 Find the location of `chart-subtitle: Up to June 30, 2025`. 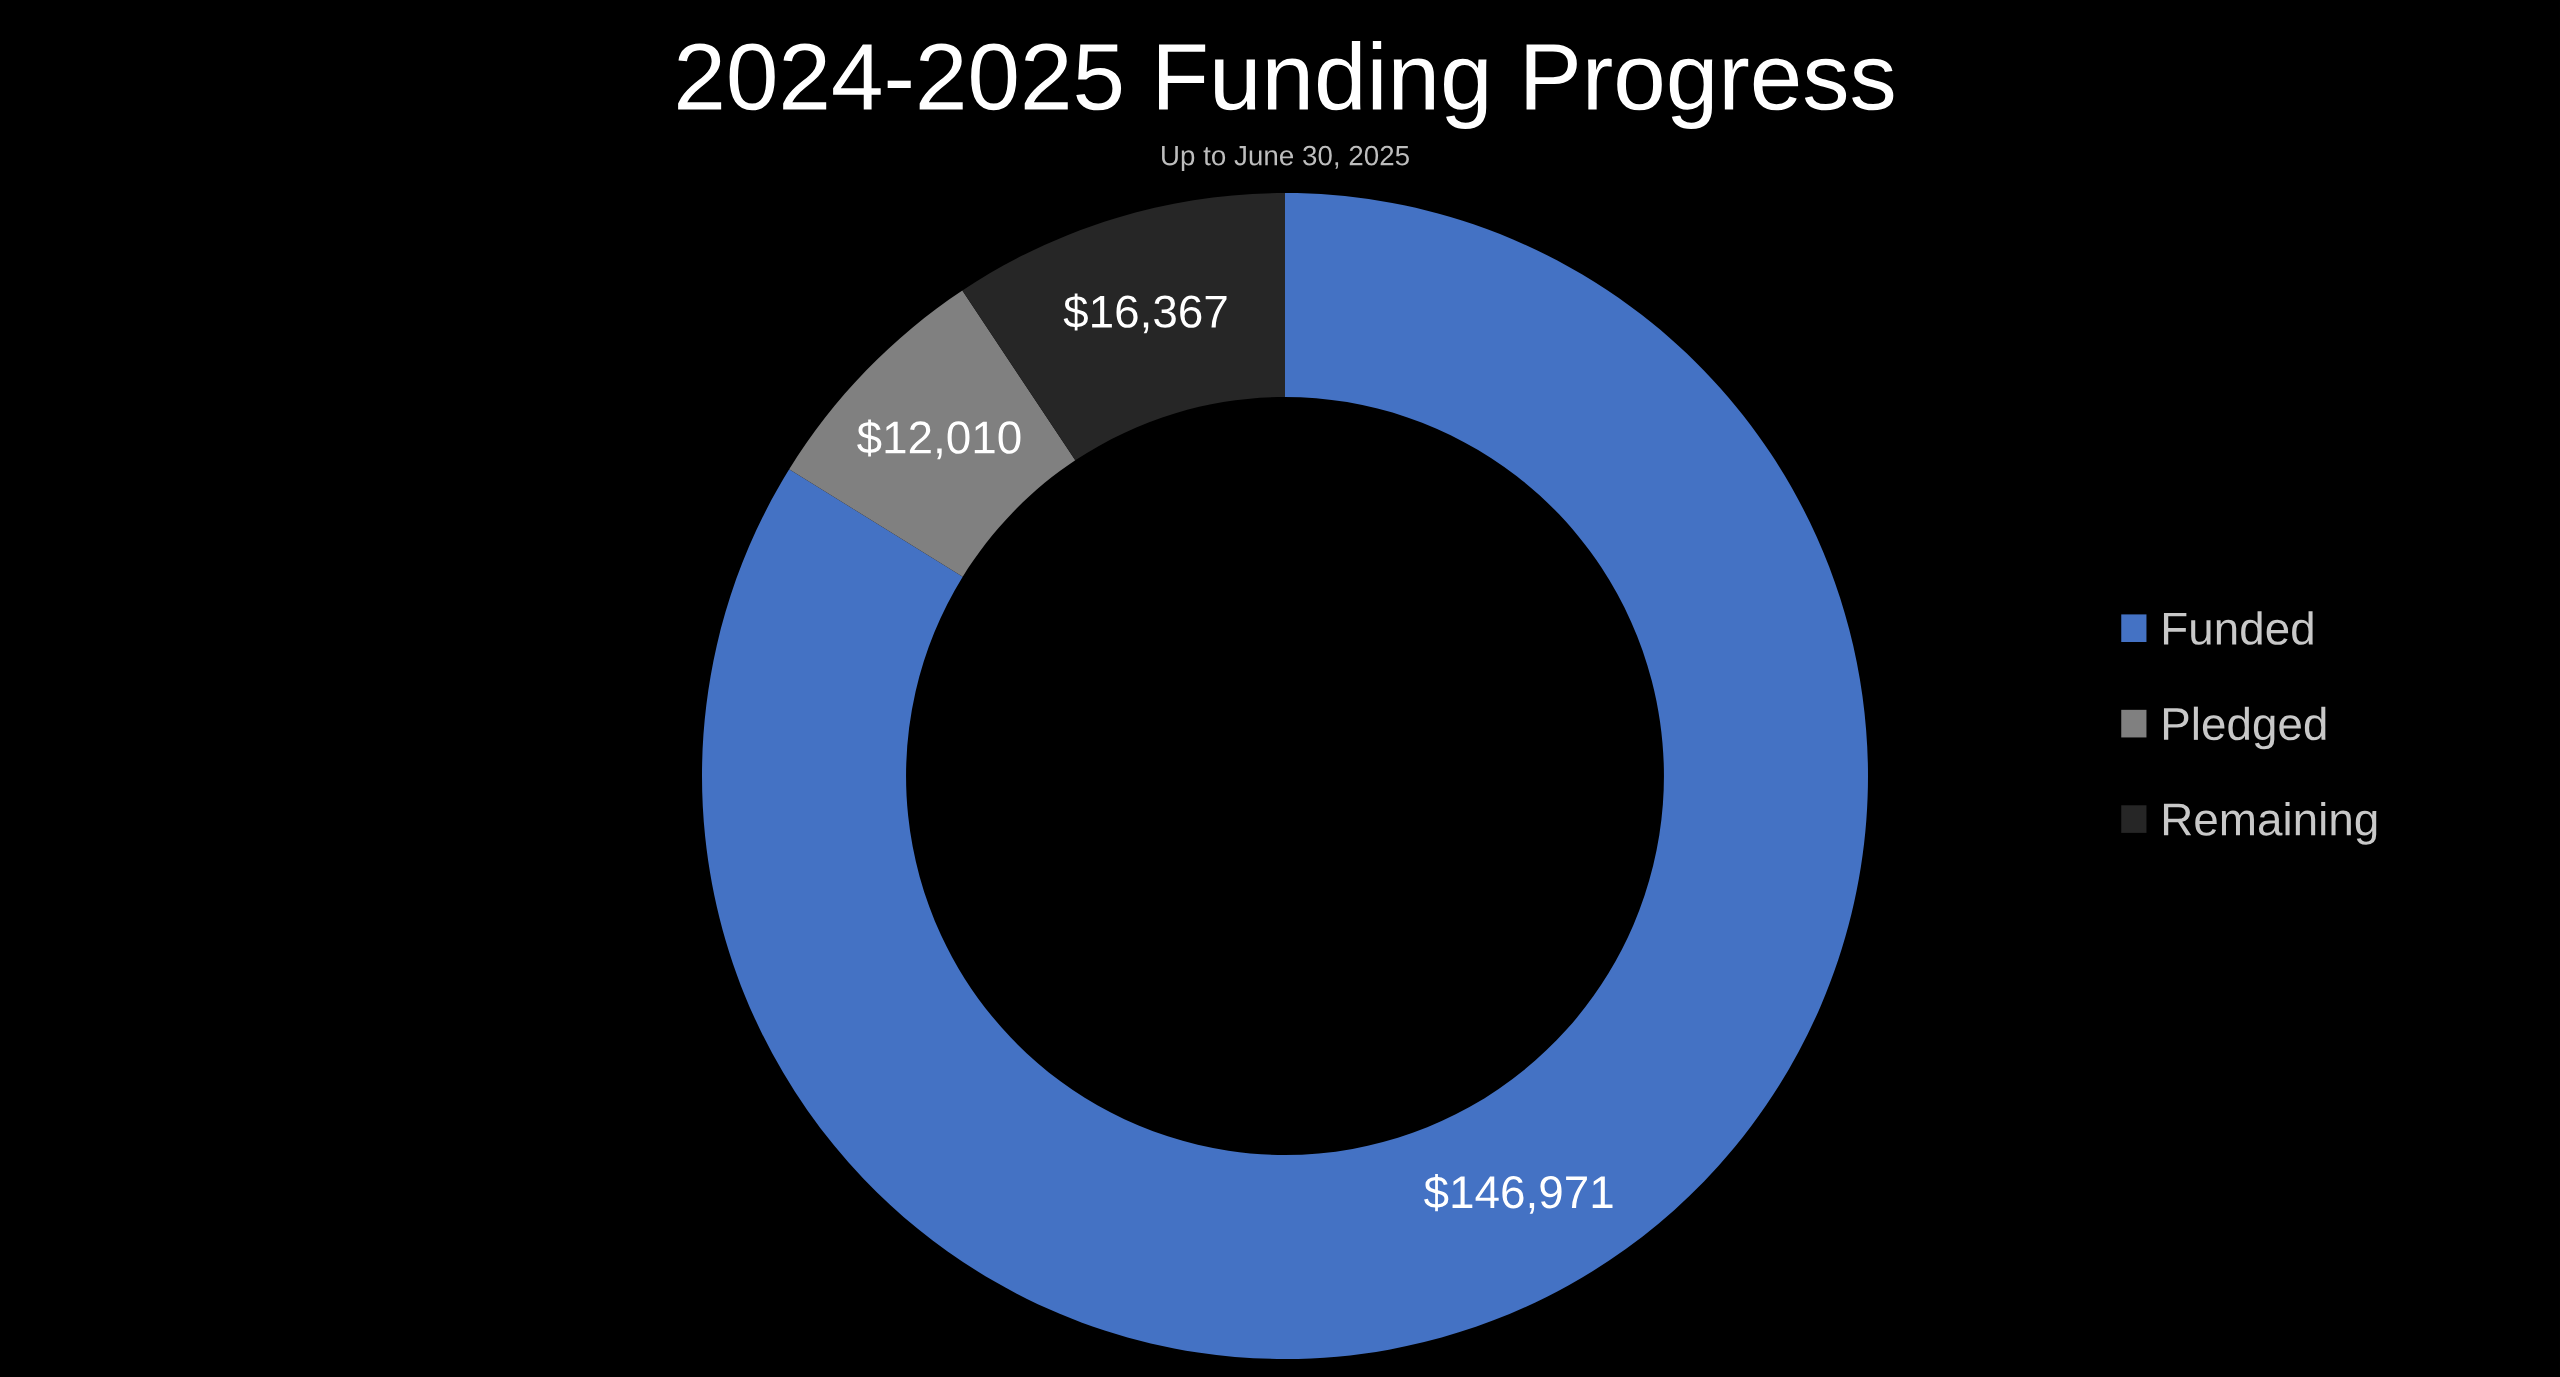

chart-subtitle: Up to June 30, 2025 is located at coordinates (1285, 158).